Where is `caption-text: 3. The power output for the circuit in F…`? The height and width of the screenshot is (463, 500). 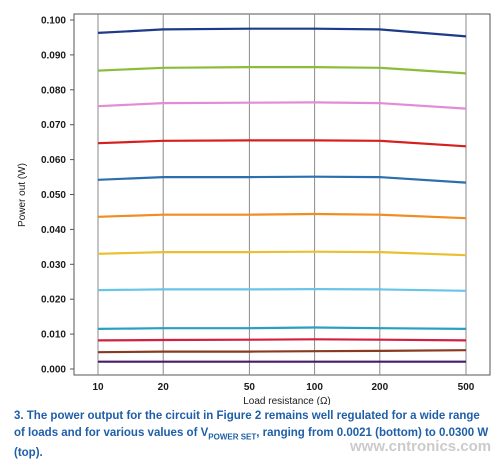
caption-text: 3. The power output for the circuit in F… is located at coordinates (247, 424).